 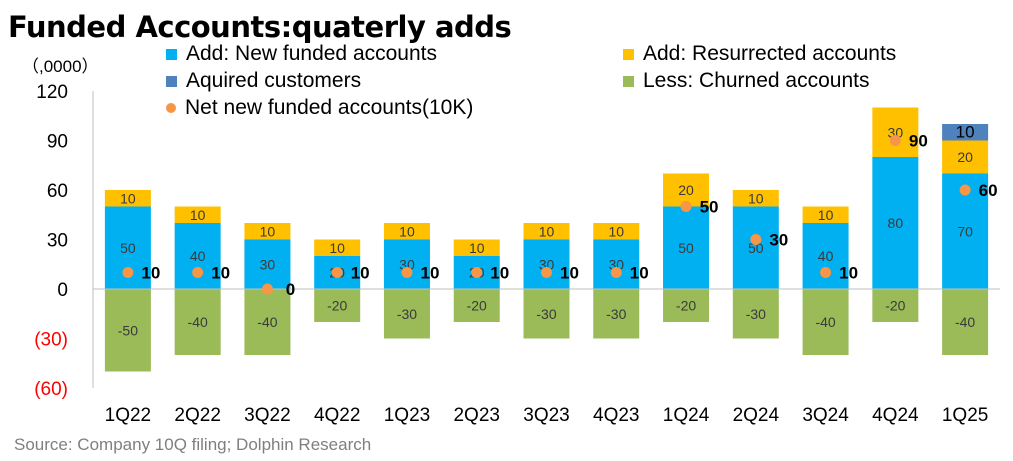 What do you see at coordinates (759, 54) in the screenshot?
I see `legend-resurrected: Add: Resurrected accounts` at bounding box center [759, 54].